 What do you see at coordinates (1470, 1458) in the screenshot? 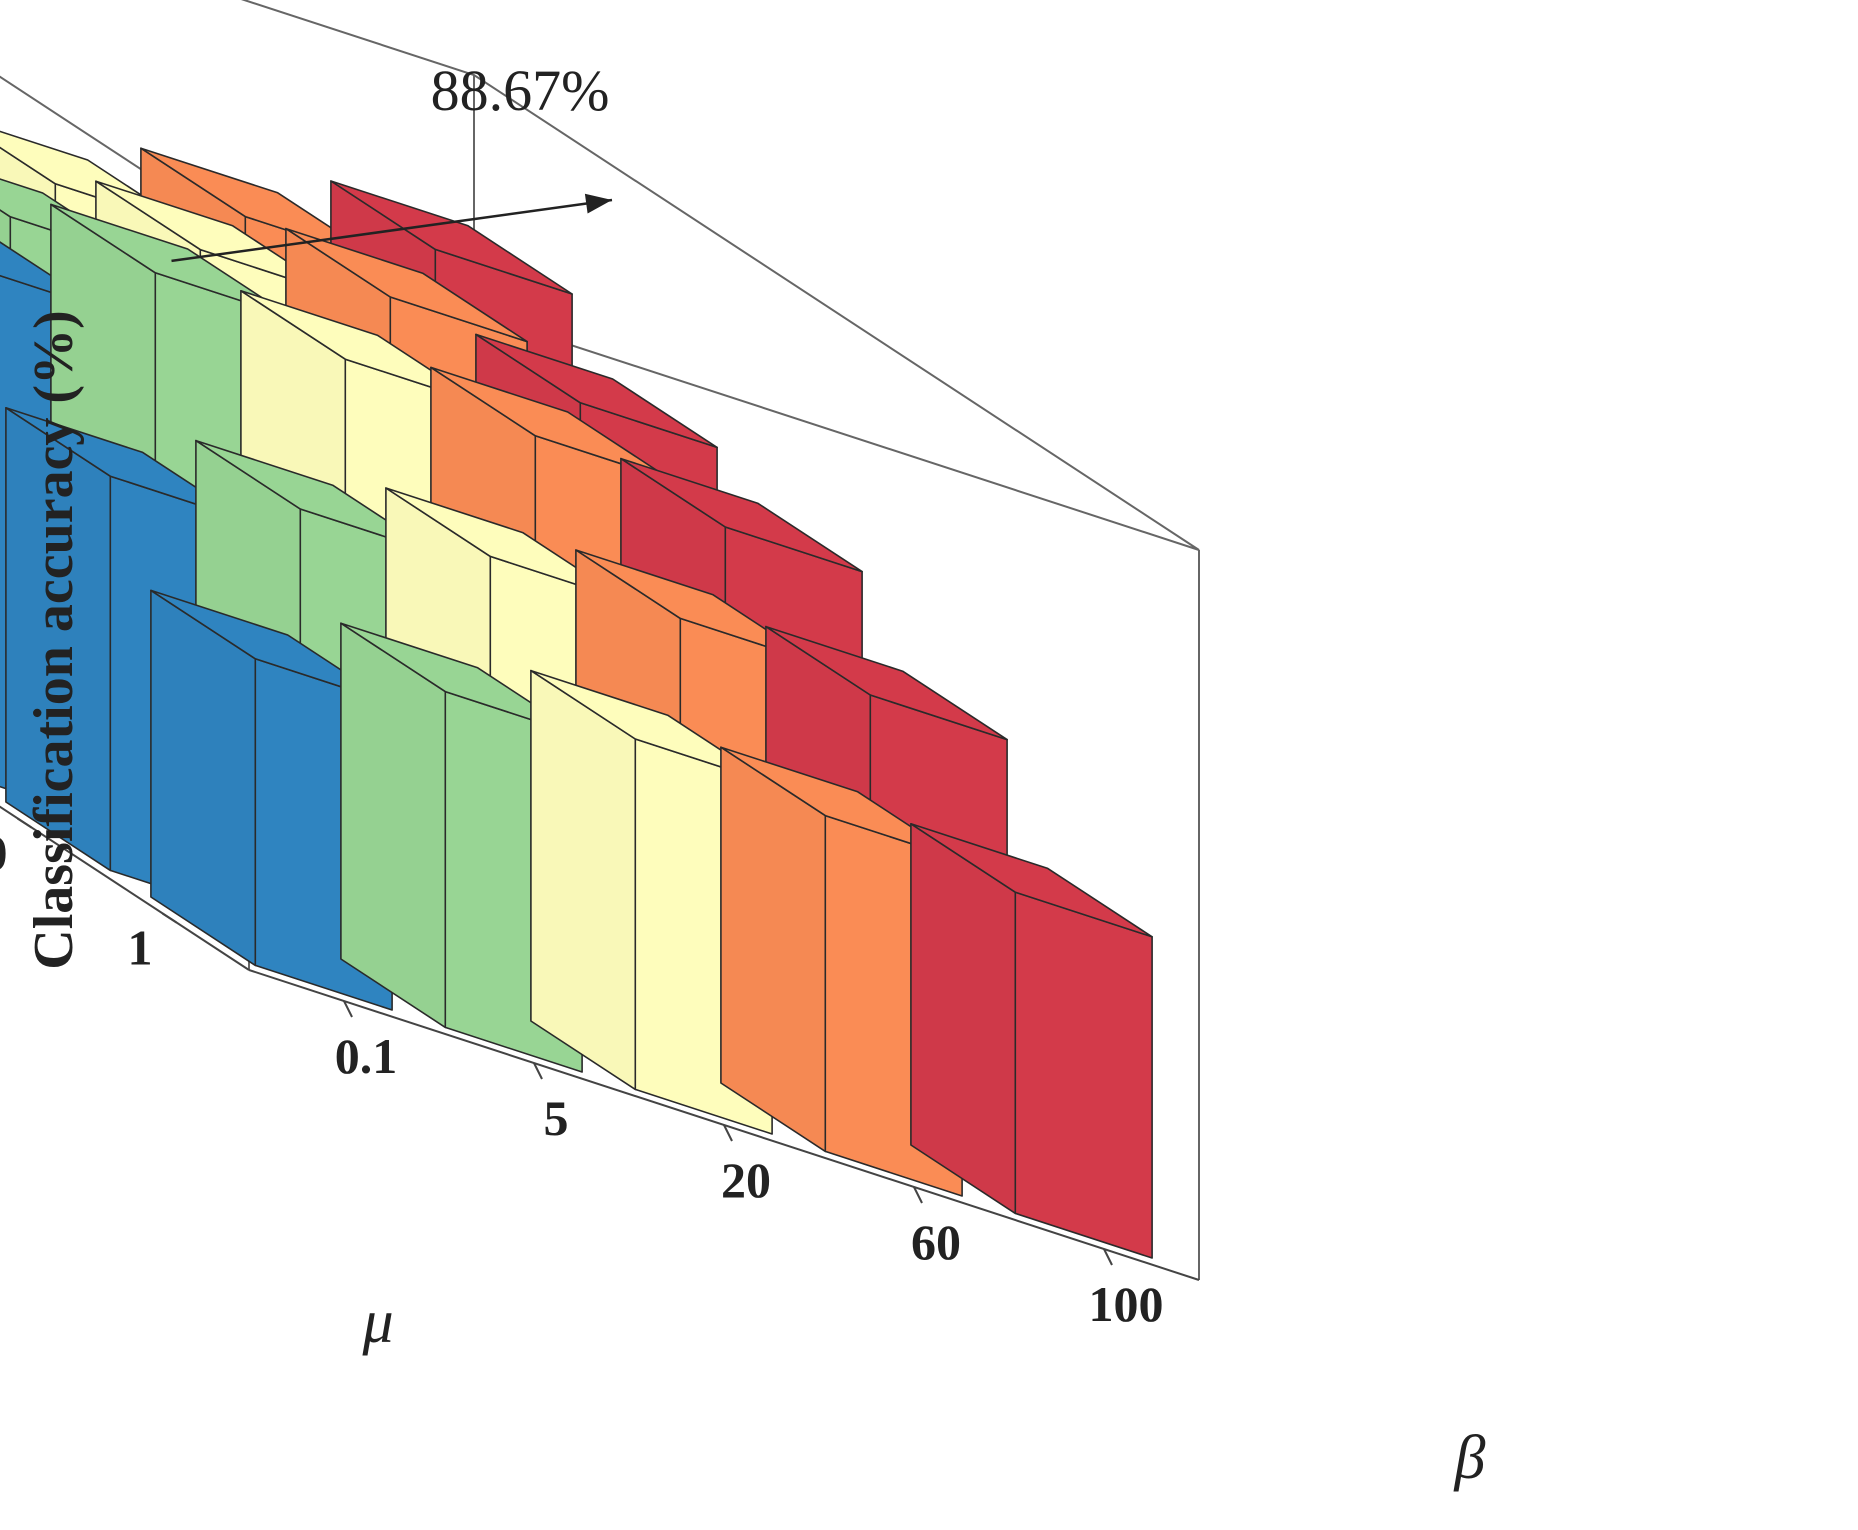
I see `beta-axis-title: β` at bounding box center [1470, 1458].